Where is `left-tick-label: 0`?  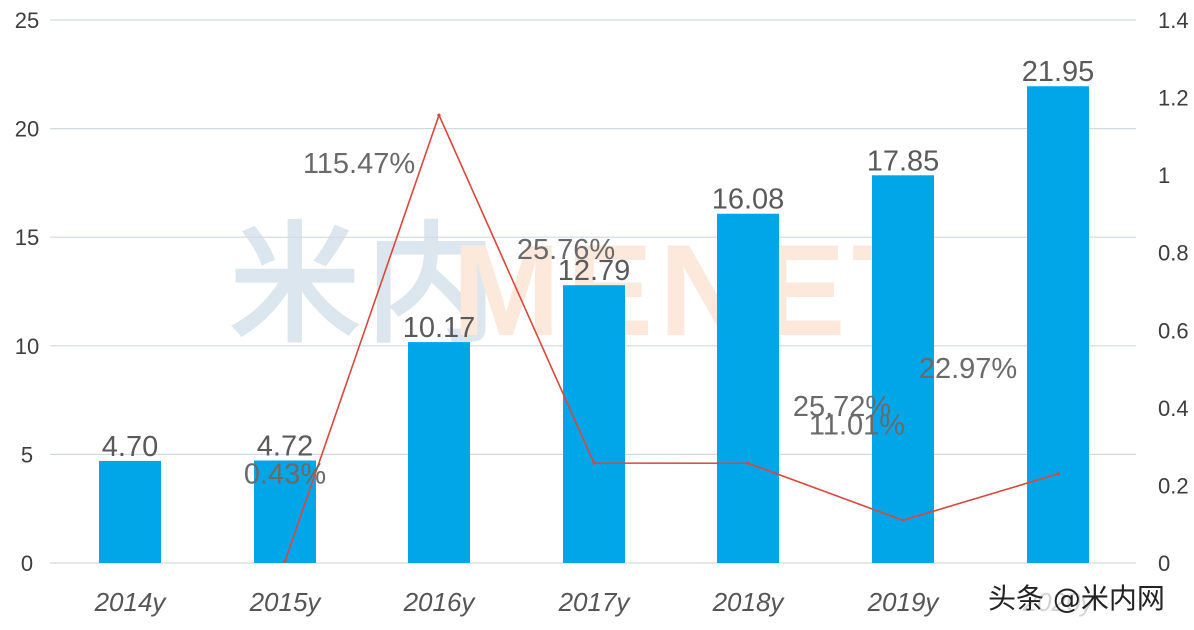 left-tick-label: 0 is located at coordinates (27, 563).